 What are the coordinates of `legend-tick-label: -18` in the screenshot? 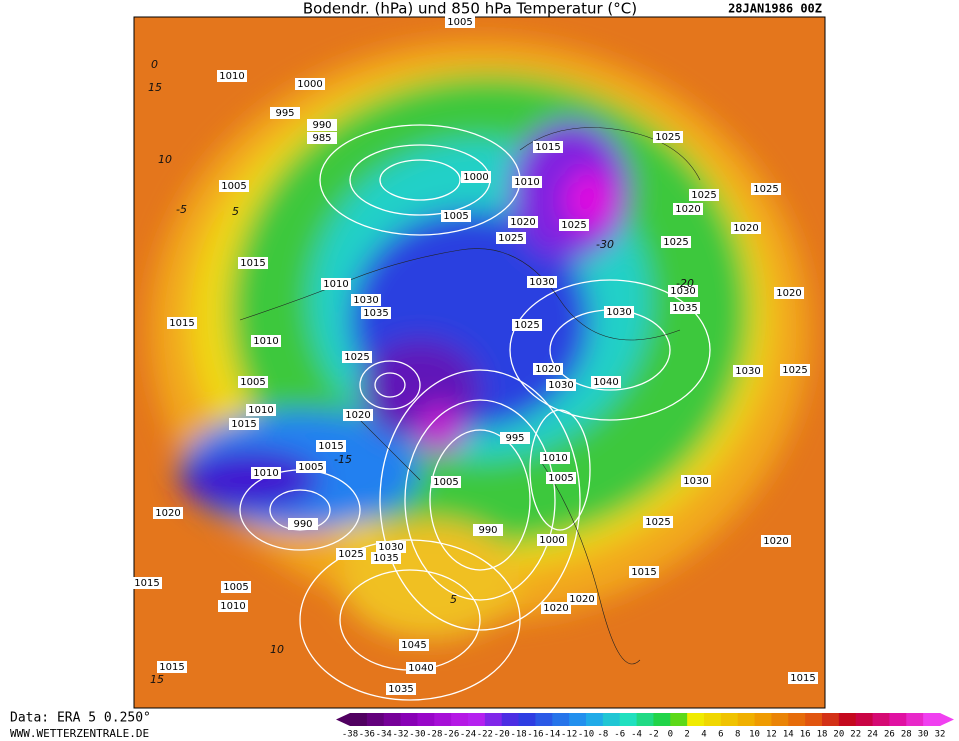 It's located at (518, 735).